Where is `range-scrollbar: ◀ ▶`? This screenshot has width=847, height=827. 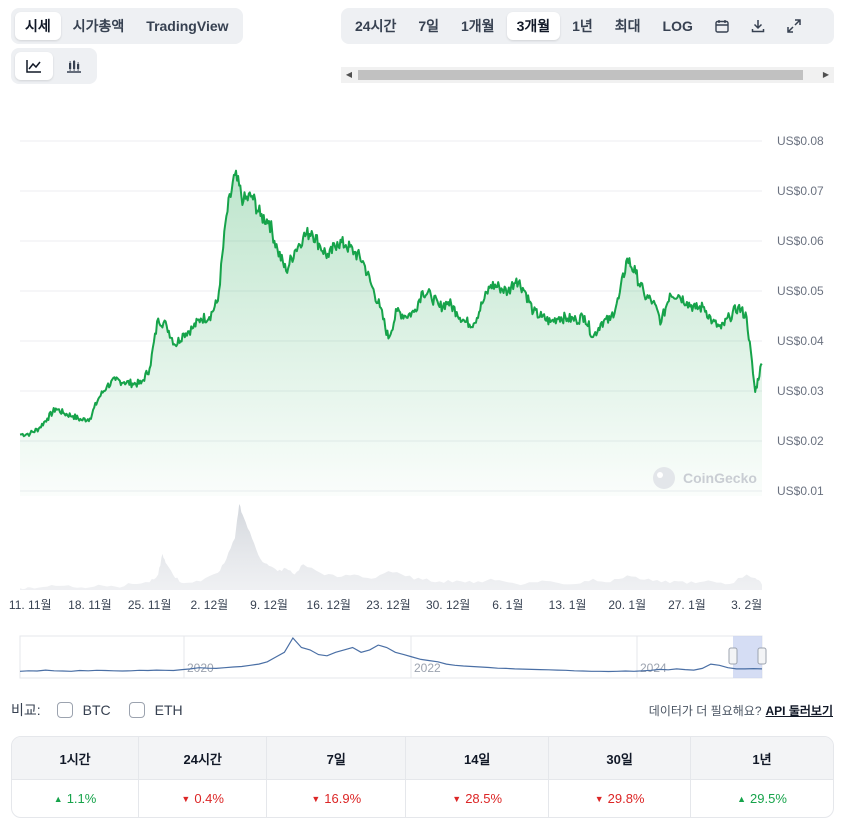 range-scrollbar: ◀ ▶ is located at coordinates (587, 75).